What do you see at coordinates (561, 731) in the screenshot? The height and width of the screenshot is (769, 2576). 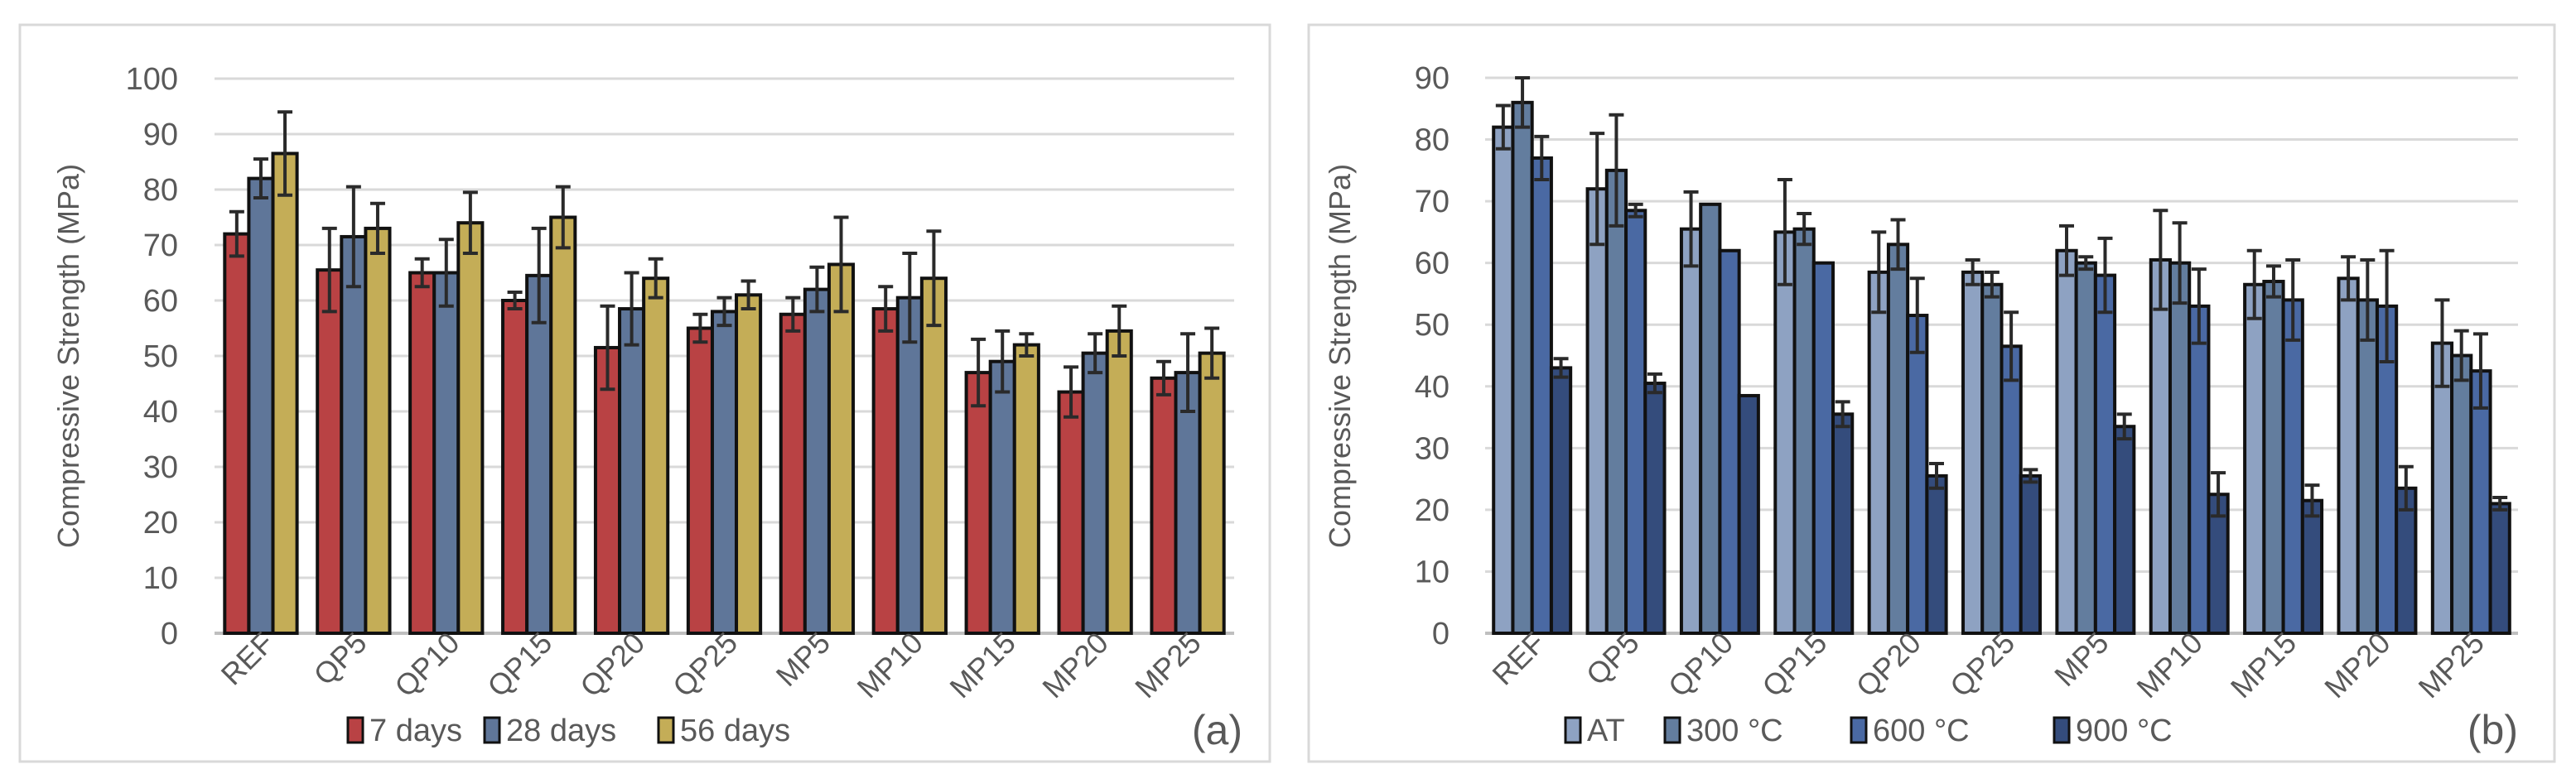 I see `legend-label: 28 days` at bounding box center [561, 731].